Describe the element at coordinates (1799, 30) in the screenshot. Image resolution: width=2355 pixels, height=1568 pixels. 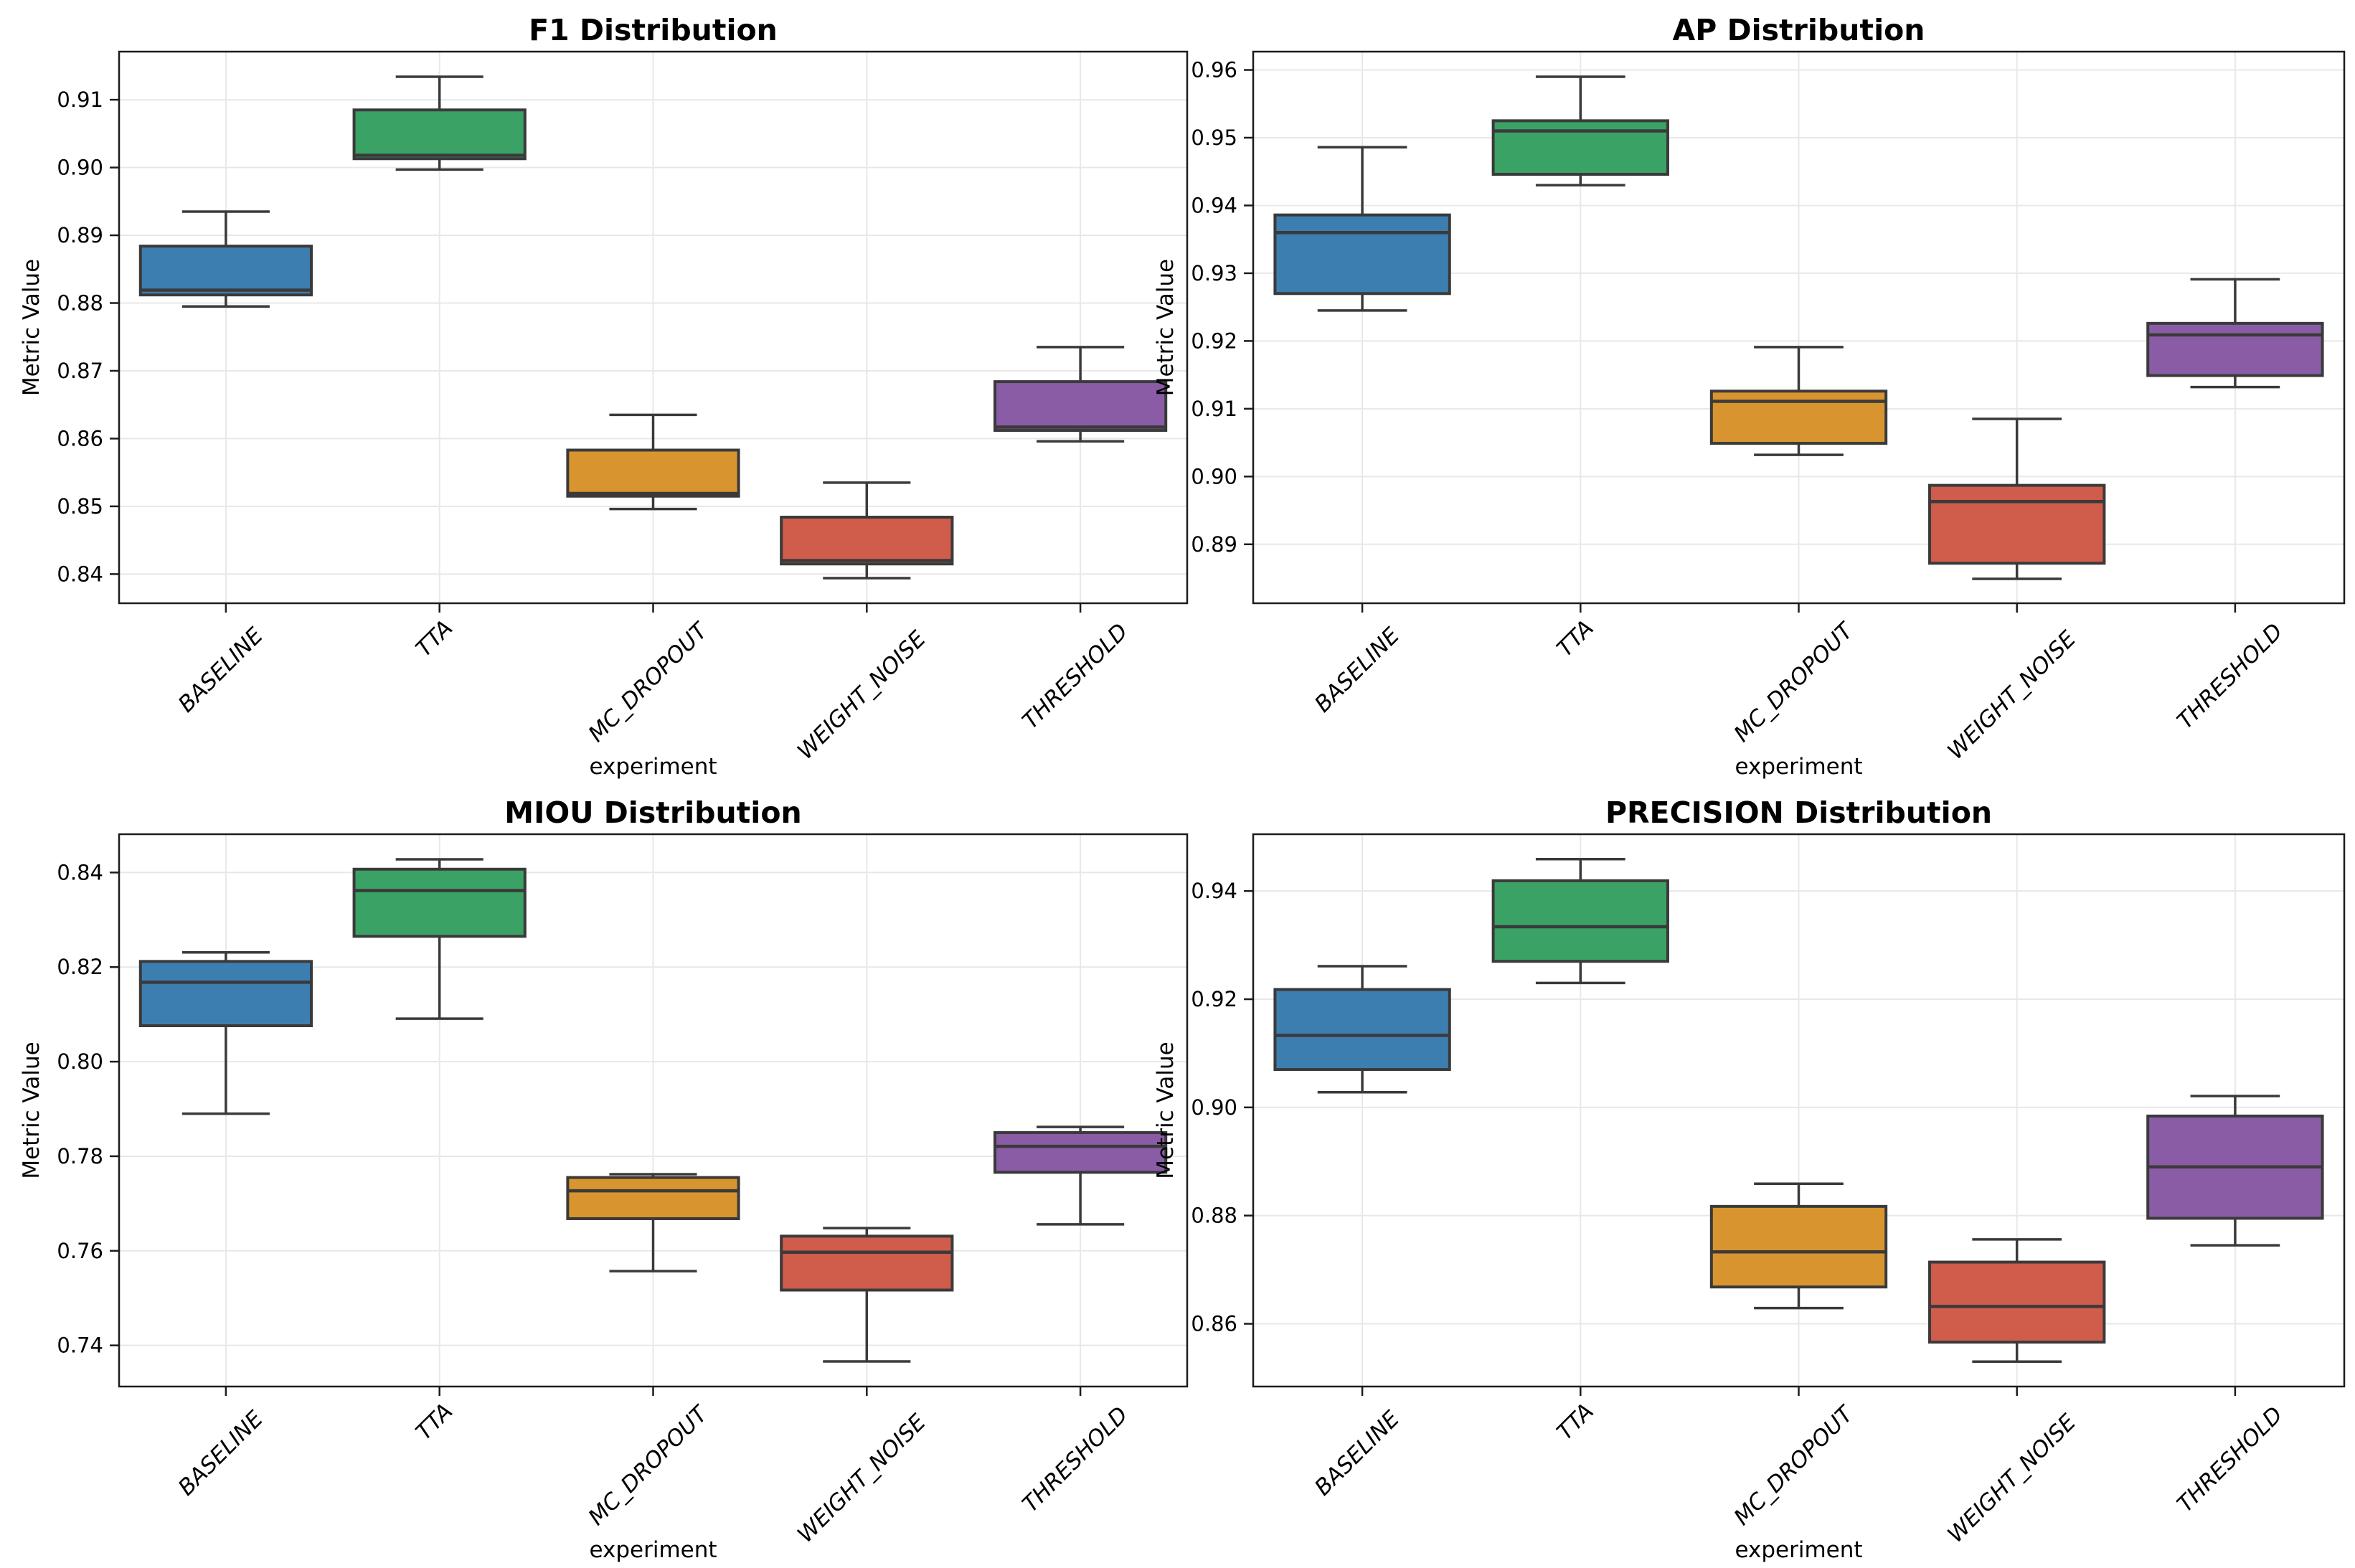
I see `subplot-title: AP Distribution` at that location.